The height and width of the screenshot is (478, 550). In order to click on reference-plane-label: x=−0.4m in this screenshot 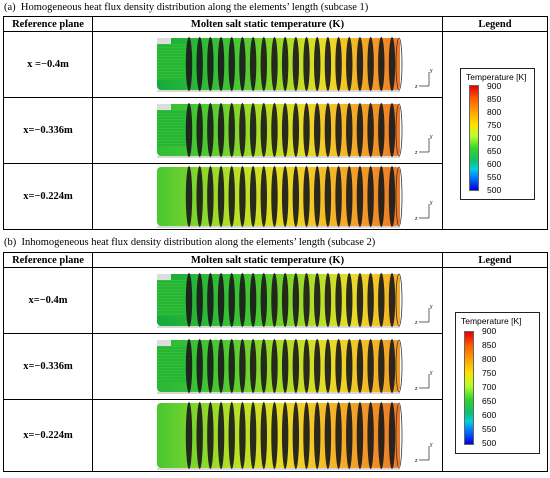, I will do `click(48, 300)`.